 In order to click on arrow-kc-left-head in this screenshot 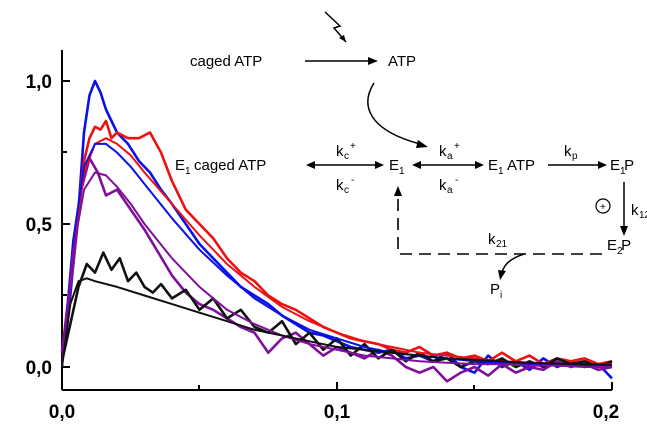, I will do `click(310, 165)`.